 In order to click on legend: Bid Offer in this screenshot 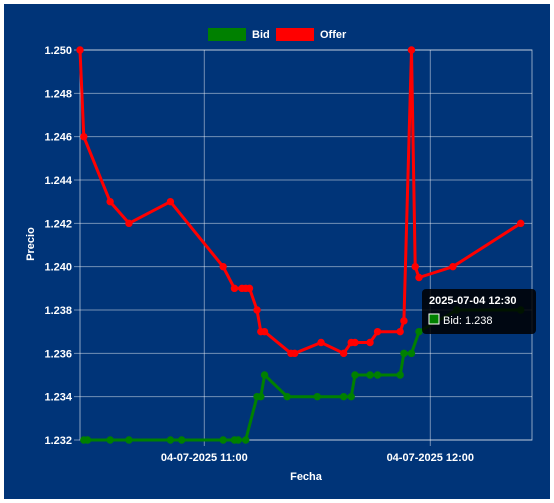, I will do `click(277, 34)`.